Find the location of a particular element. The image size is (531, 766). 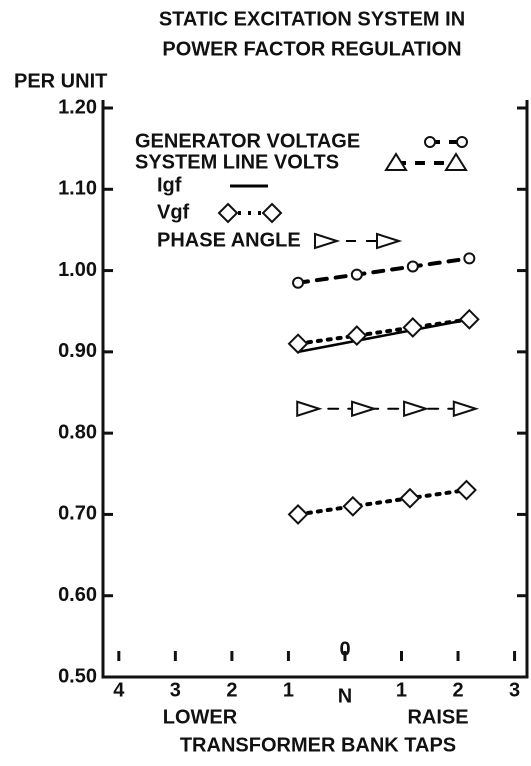

y-tick-label: 1.10 is located at coordinates (77, 189).